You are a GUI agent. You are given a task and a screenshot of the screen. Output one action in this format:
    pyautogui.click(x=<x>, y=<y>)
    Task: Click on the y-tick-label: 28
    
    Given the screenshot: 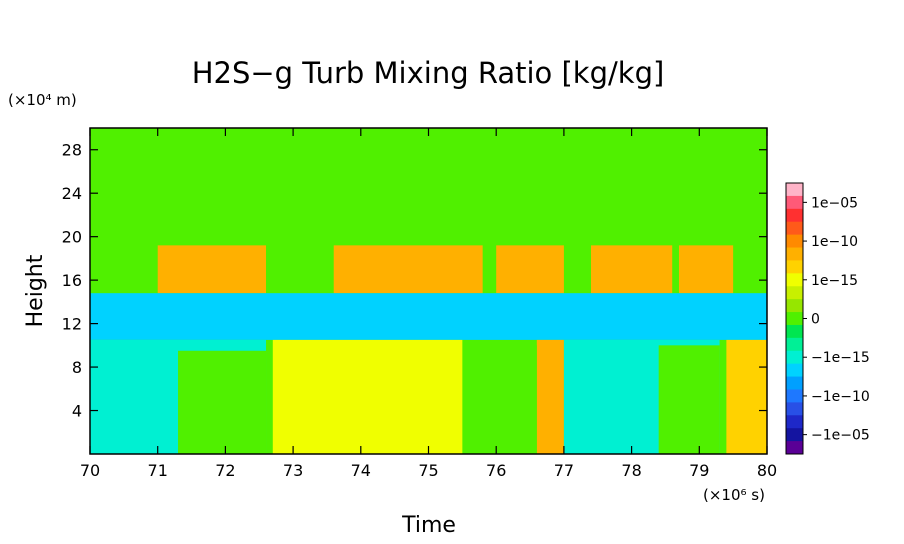 What is the action you would take?
    pyautogui.click(x=72, y=150)
    